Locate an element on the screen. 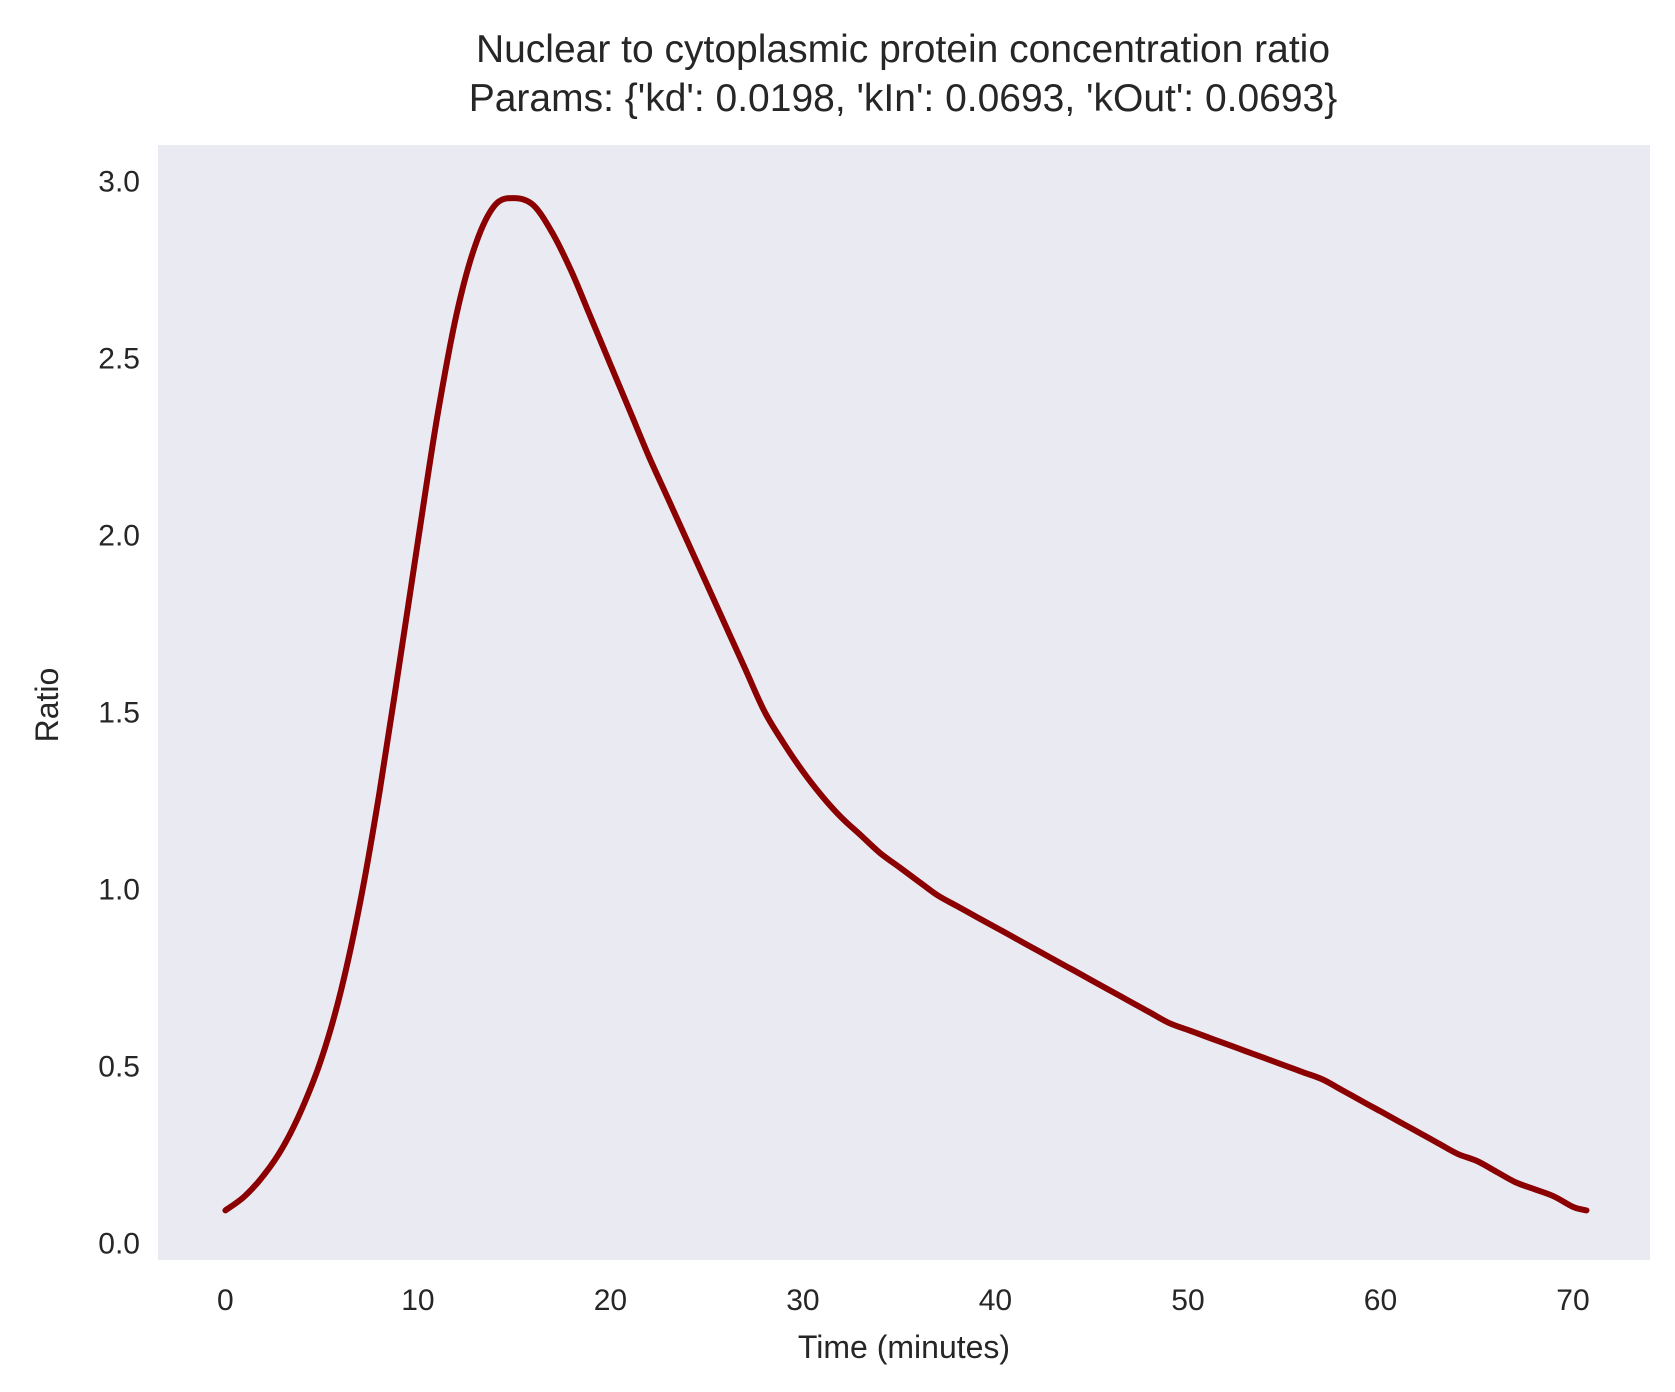 The height and width of the screenshot is (1392, 1675). y-tick-label: 3.0 is located at coordinates (119, 181).